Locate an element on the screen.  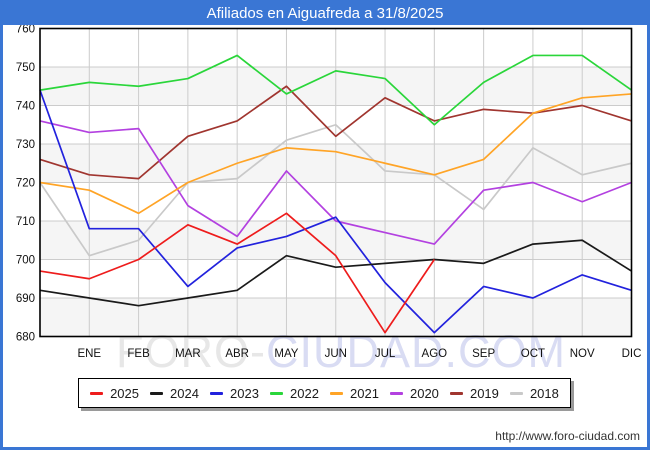
series-line-2024 is located at coordinates (335, 273).